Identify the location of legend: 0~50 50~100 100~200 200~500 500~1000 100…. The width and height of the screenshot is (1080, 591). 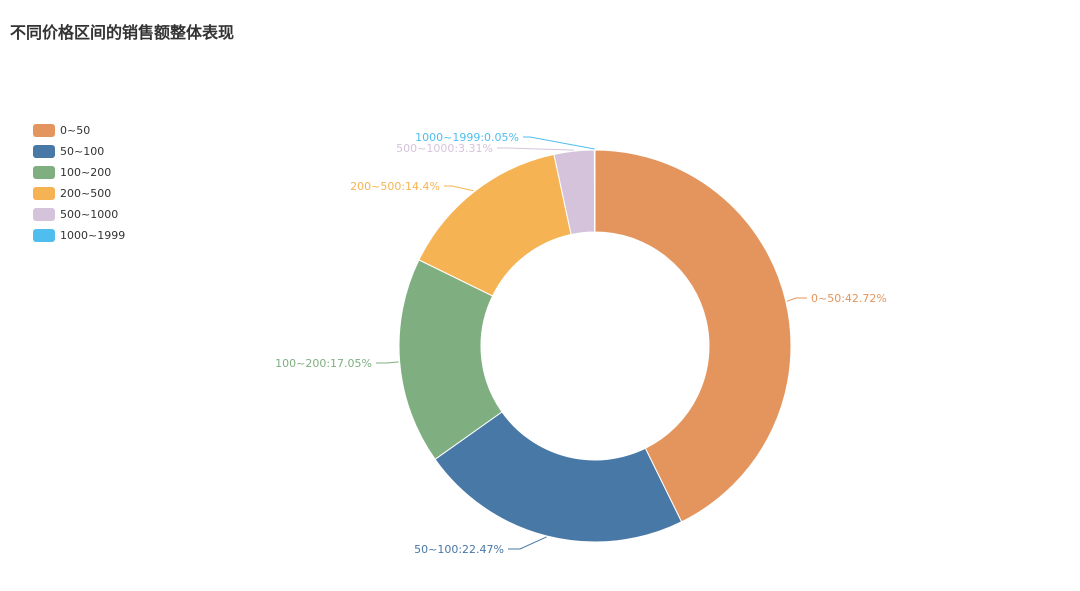
(79, 183).